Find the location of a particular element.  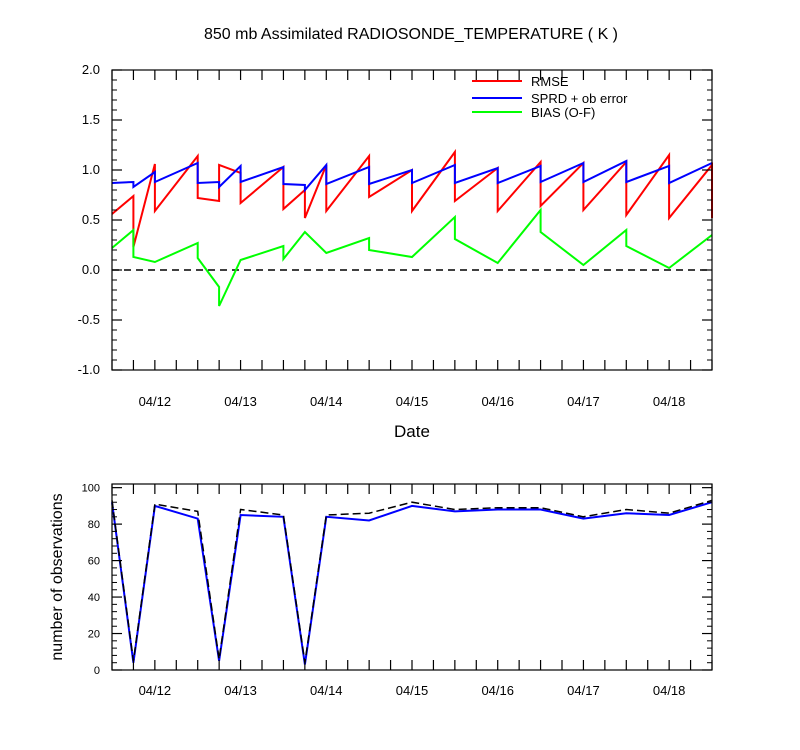

bottom-ytick-label: 100 is located at coordinates (91, 489).